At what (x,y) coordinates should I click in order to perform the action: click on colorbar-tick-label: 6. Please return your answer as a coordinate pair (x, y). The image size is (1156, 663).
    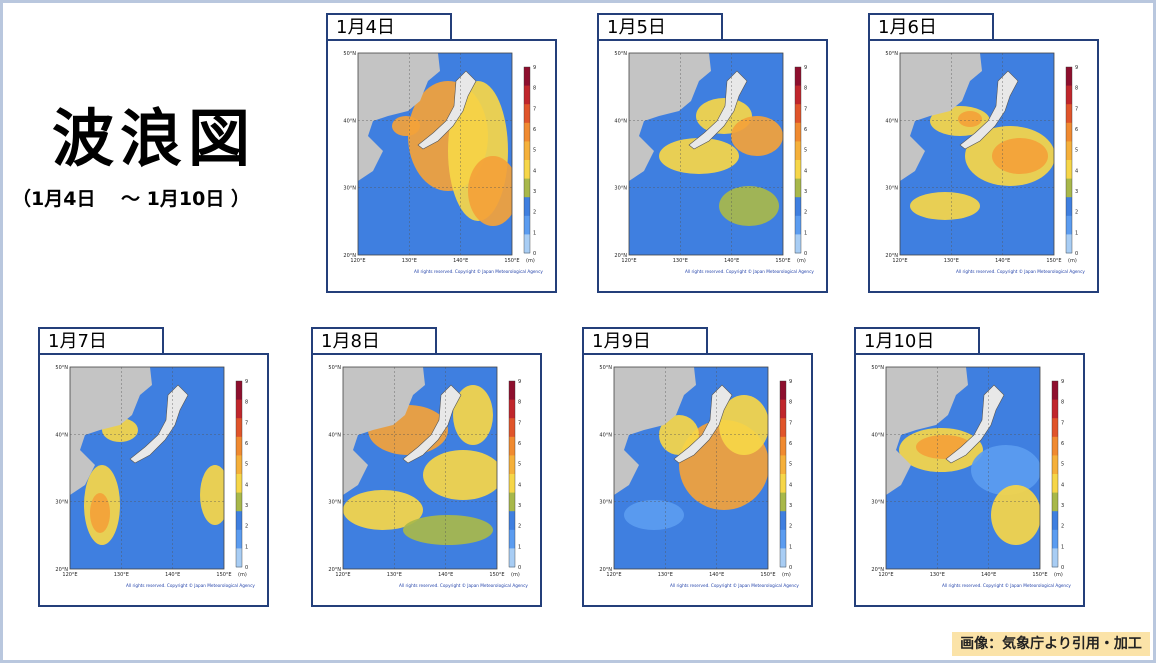
    Looking at the image, I should click on (805, 130).